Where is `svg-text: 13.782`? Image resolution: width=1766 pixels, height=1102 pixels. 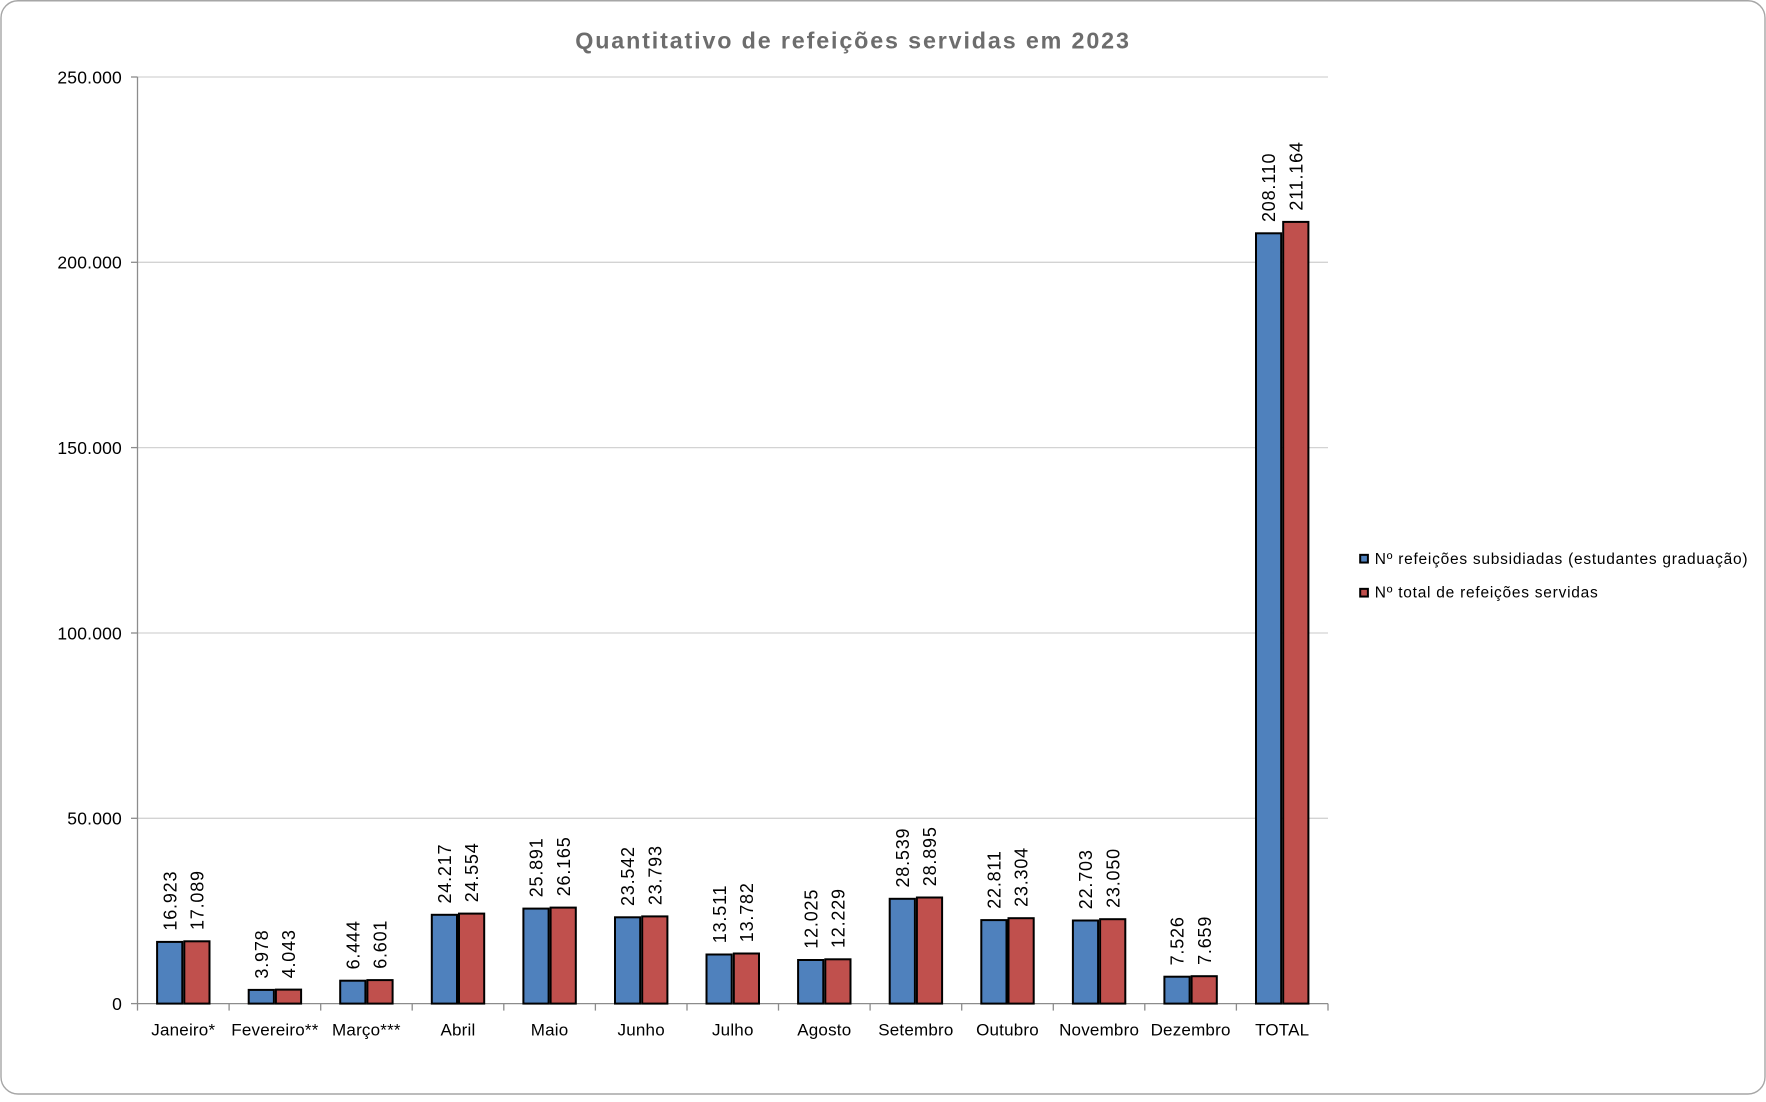 svg-text: 13.782 is located at coordinates (747, 912).